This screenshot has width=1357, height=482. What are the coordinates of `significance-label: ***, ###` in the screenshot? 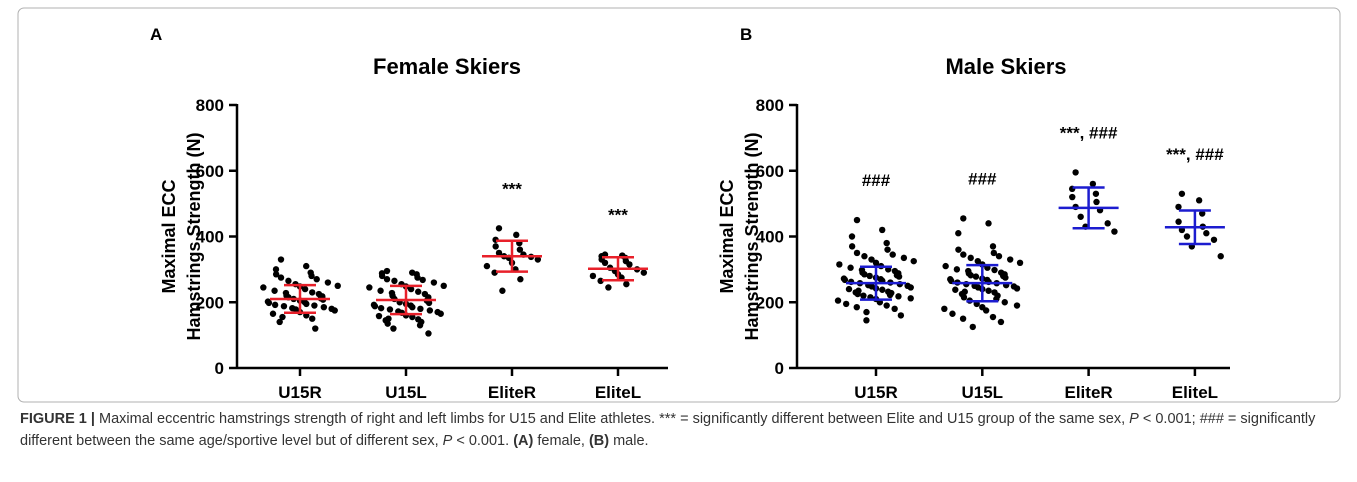 It's located at (1195, 154).